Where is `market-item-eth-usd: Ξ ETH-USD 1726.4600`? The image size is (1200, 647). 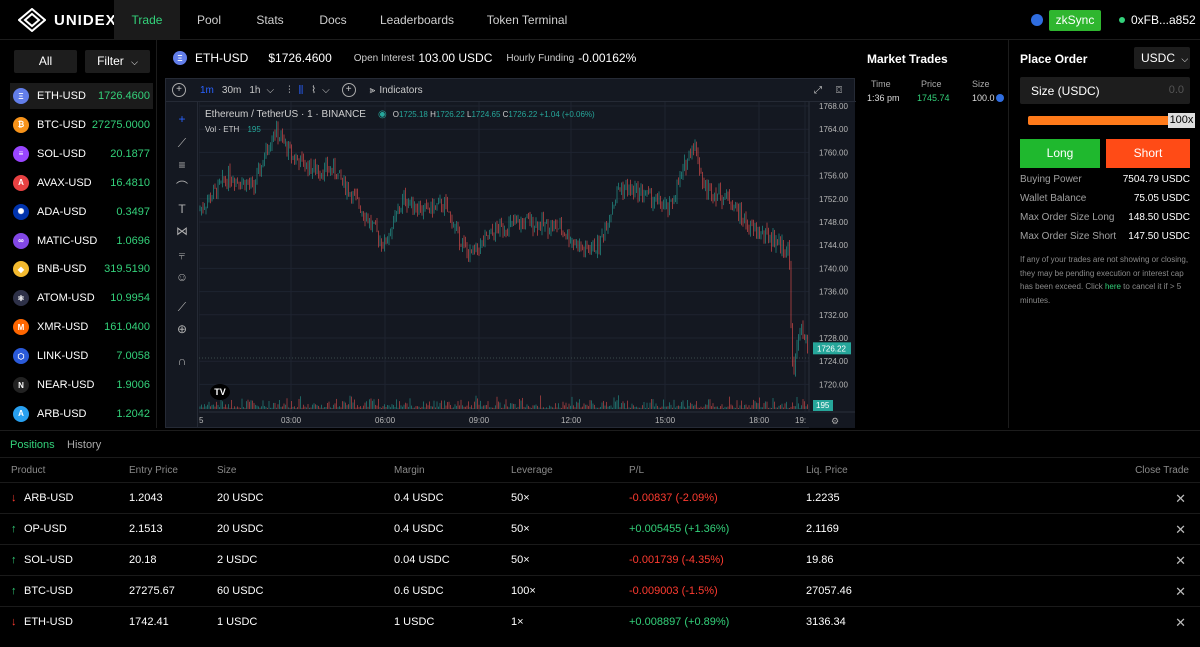
market-item-eth-usd: Ξ ETH-USD 1726.4600 is located at coordinates (81, 96).